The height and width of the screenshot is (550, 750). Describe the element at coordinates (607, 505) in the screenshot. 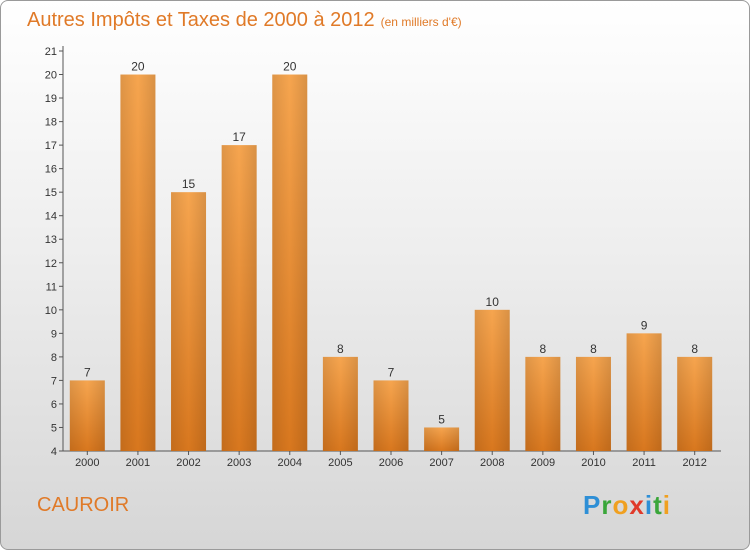

I see `logo-letter: r` at that location.